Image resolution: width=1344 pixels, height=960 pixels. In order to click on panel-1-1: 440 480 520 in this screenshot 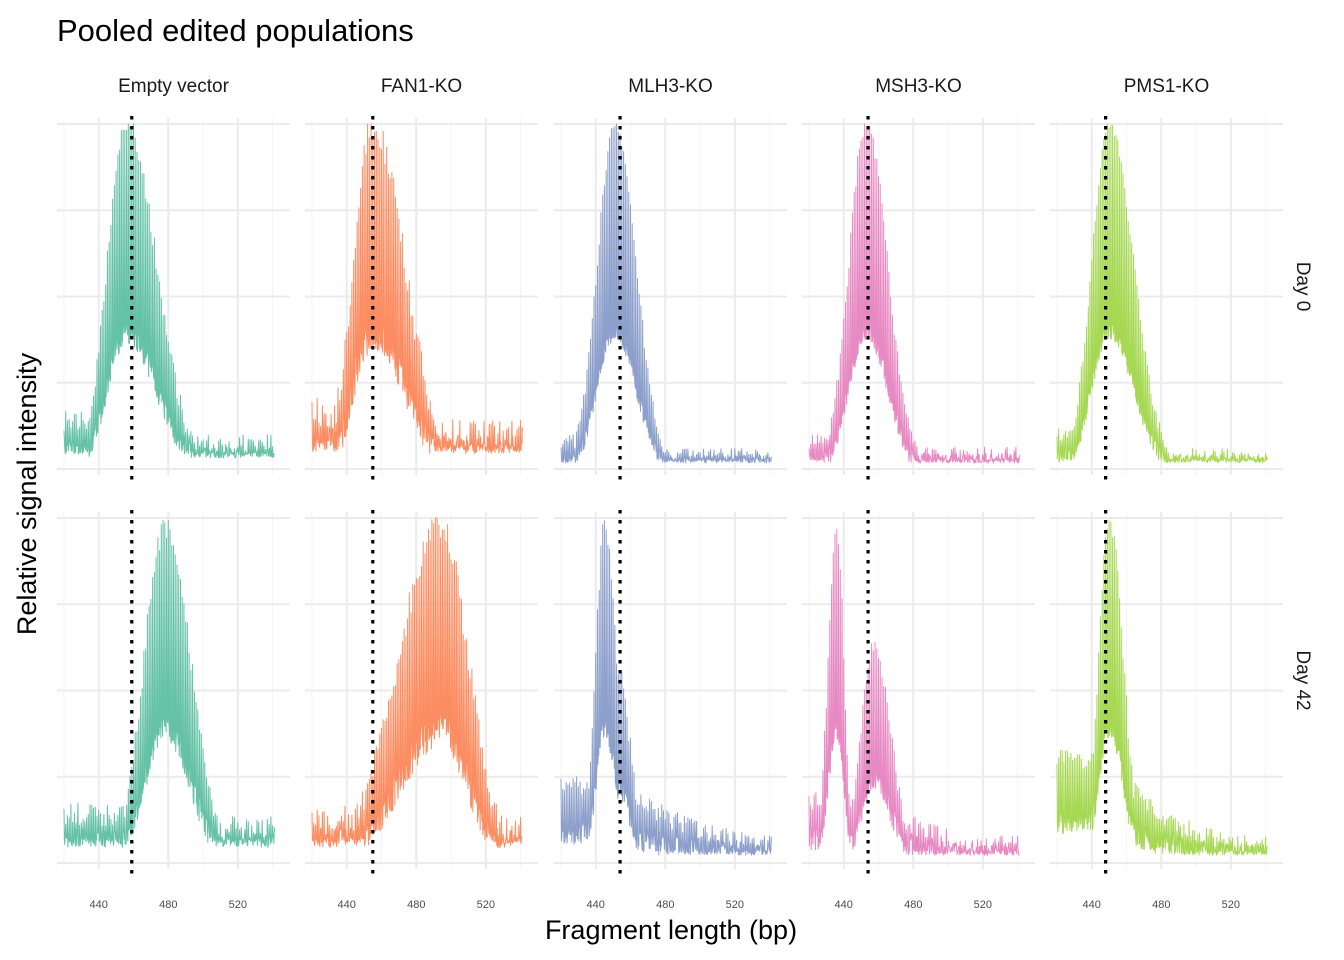, I will do `click(421, 710)`.